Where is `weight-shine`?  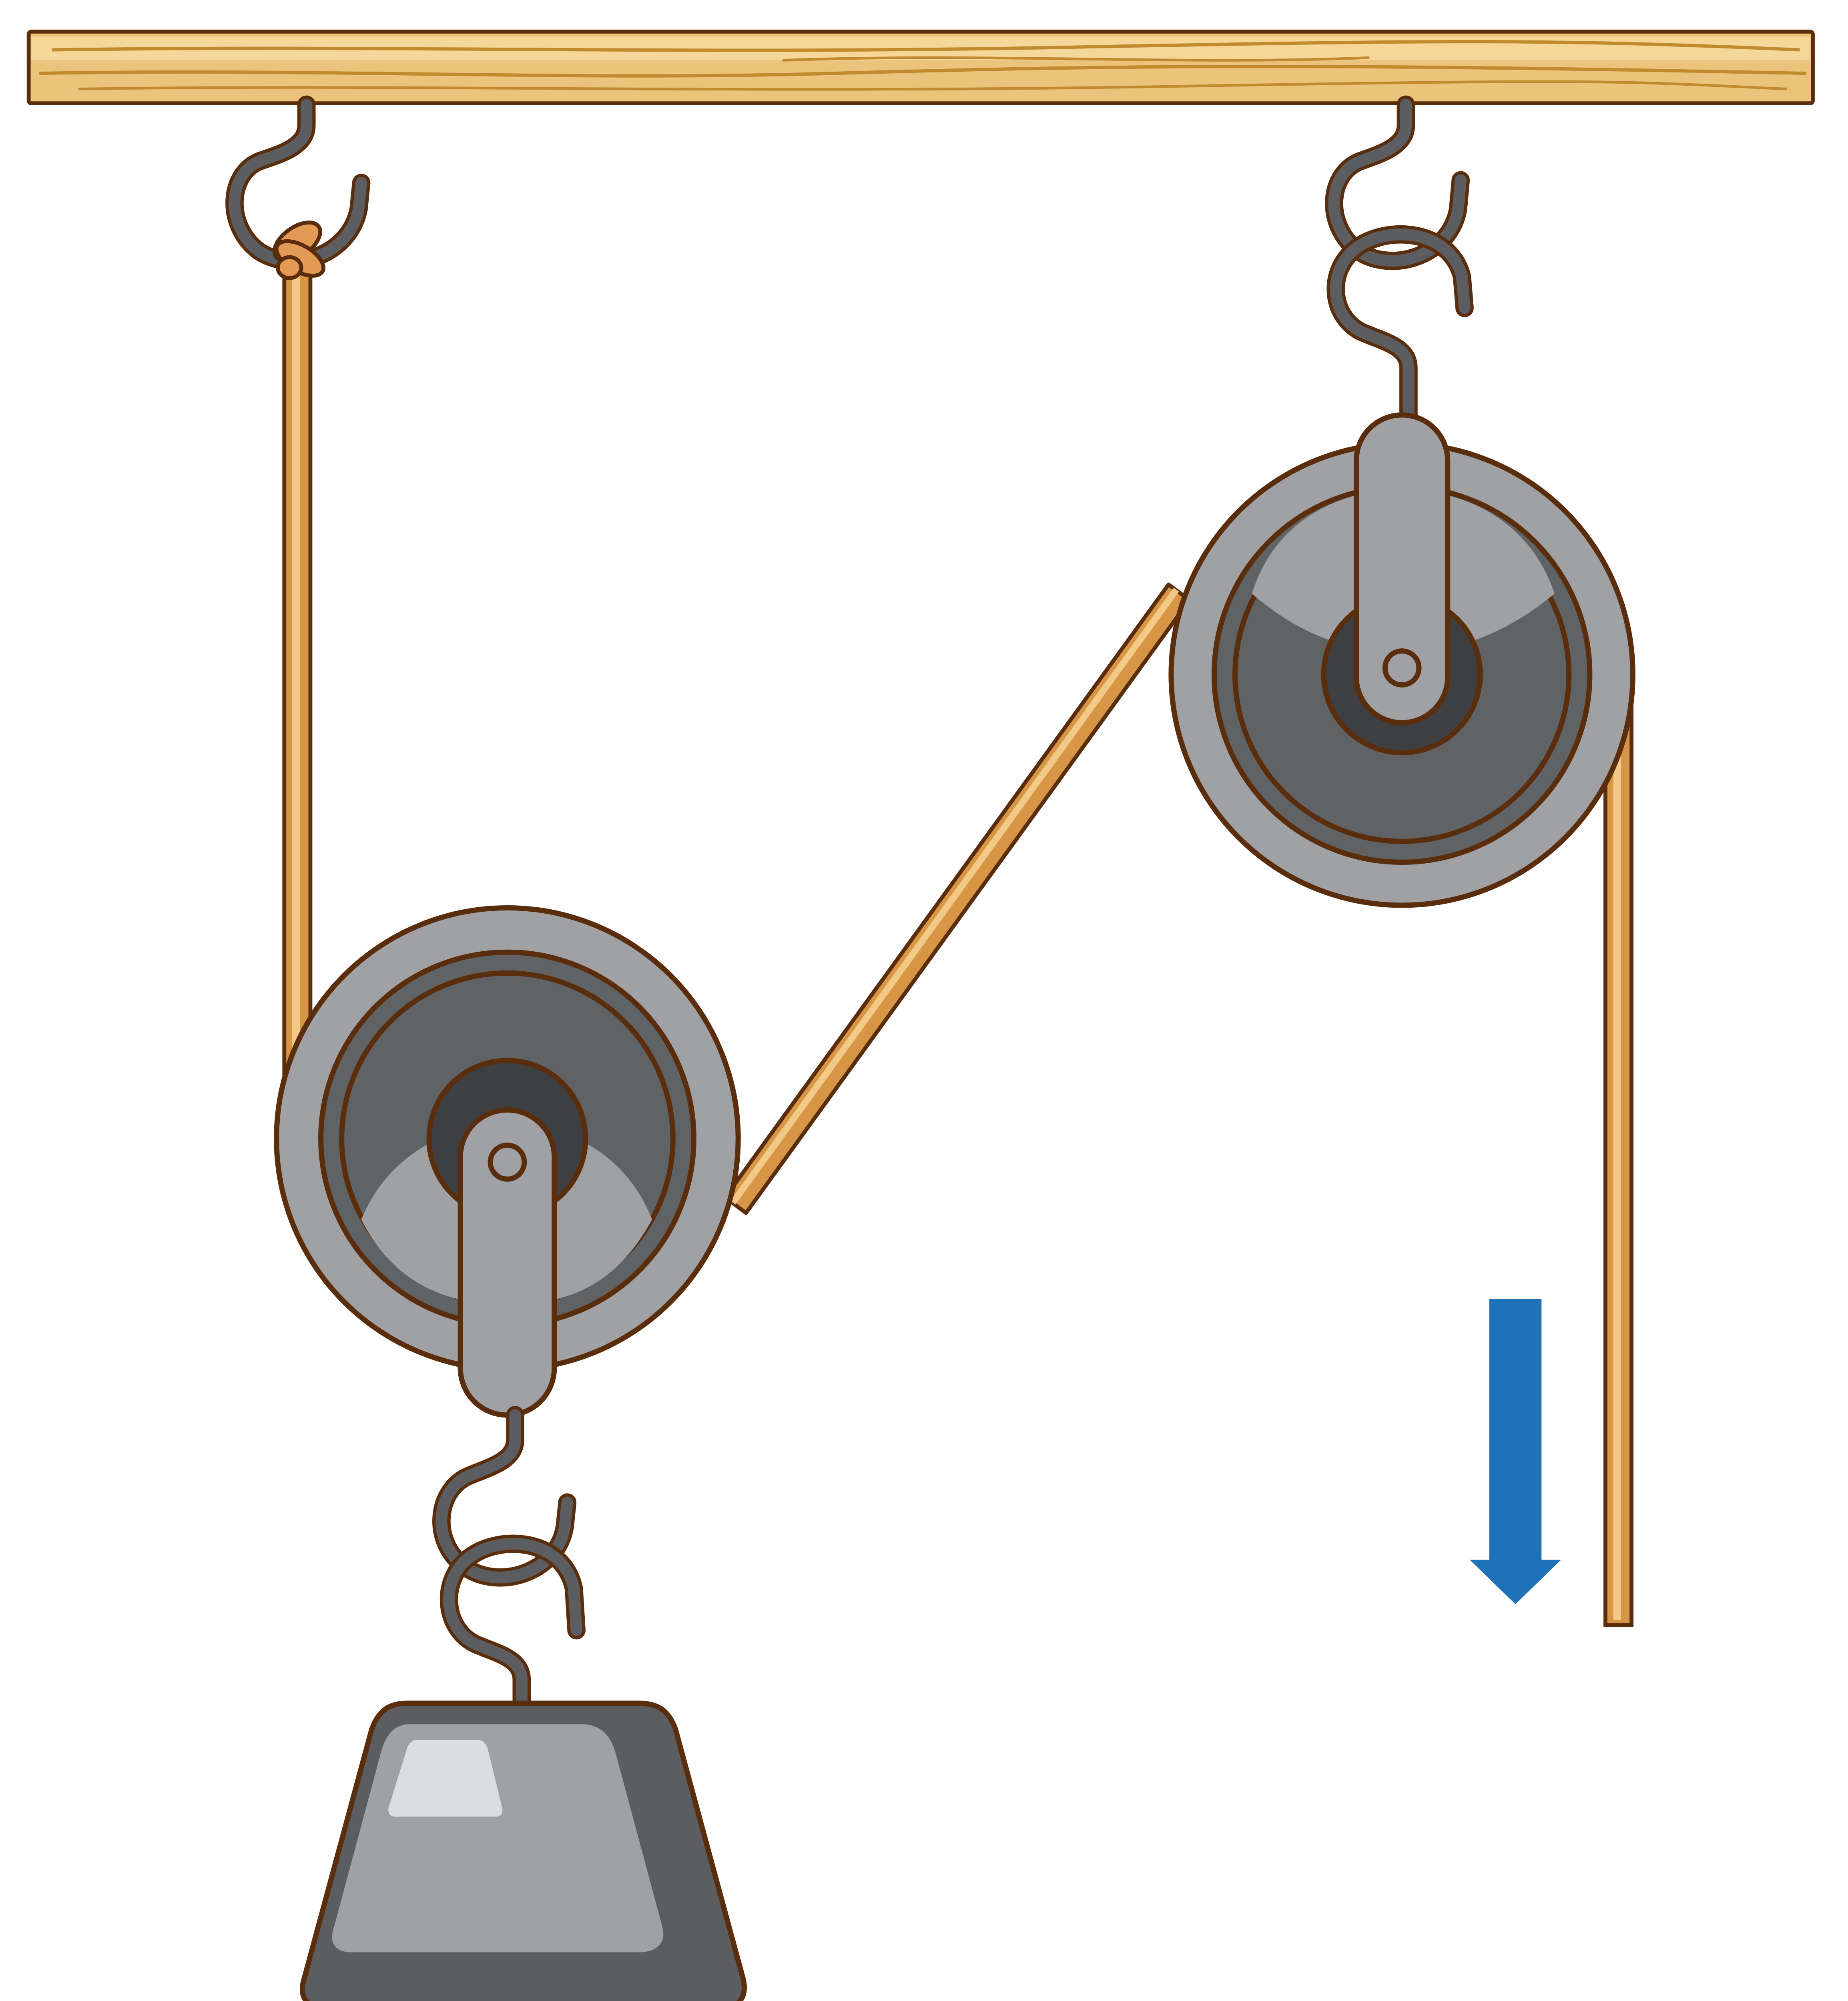
weight-shine is located at coordinates (445, 1778).